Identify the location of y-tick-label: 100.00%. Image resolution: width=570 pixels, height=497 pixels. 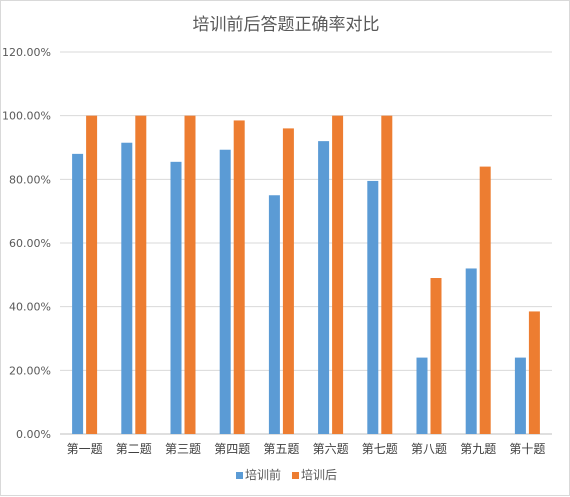
(26, 116).